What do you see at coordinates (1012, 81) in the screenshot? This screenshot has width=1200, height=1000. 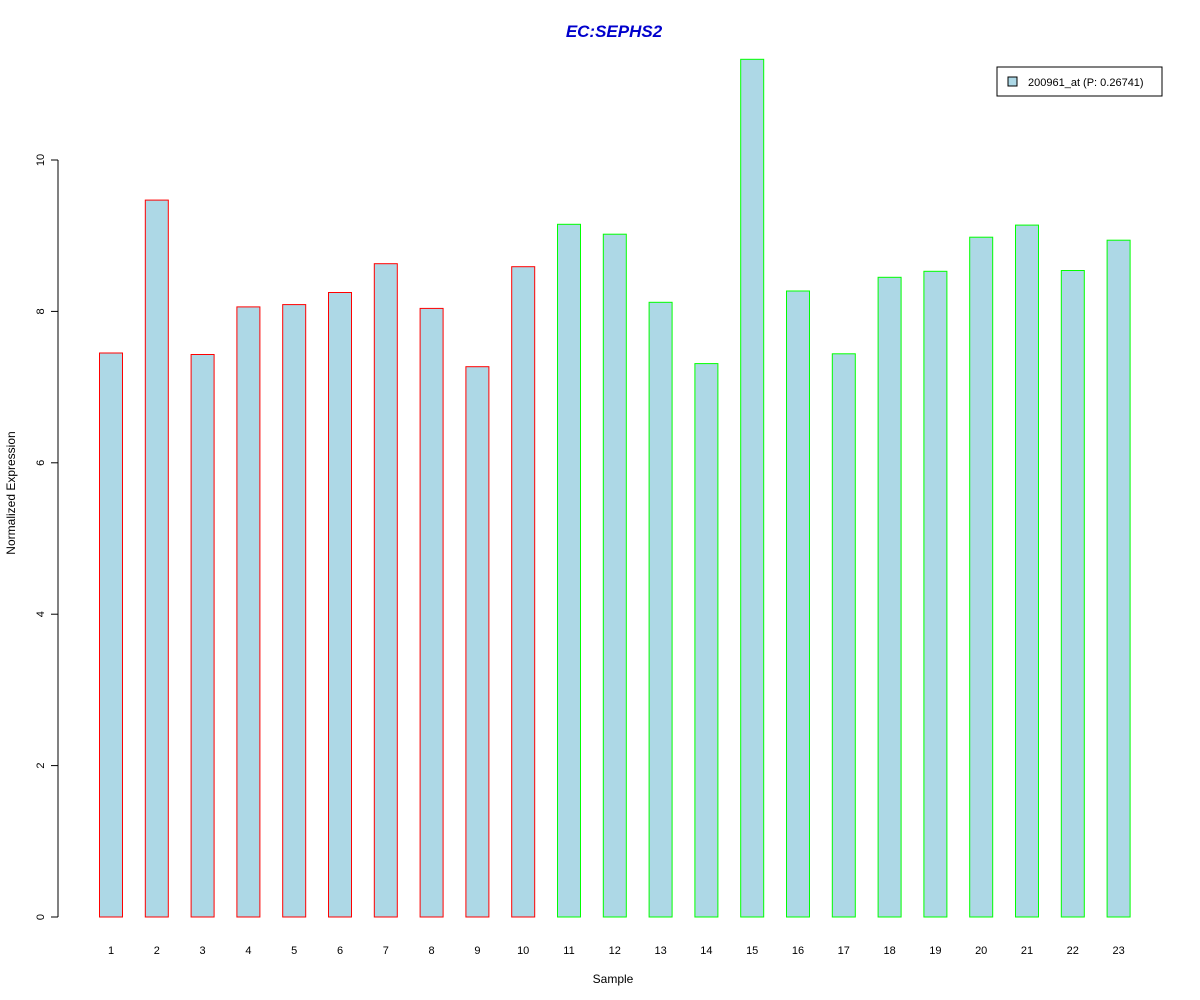 I see `legend-swatch` at bounding box center [1012, 81].